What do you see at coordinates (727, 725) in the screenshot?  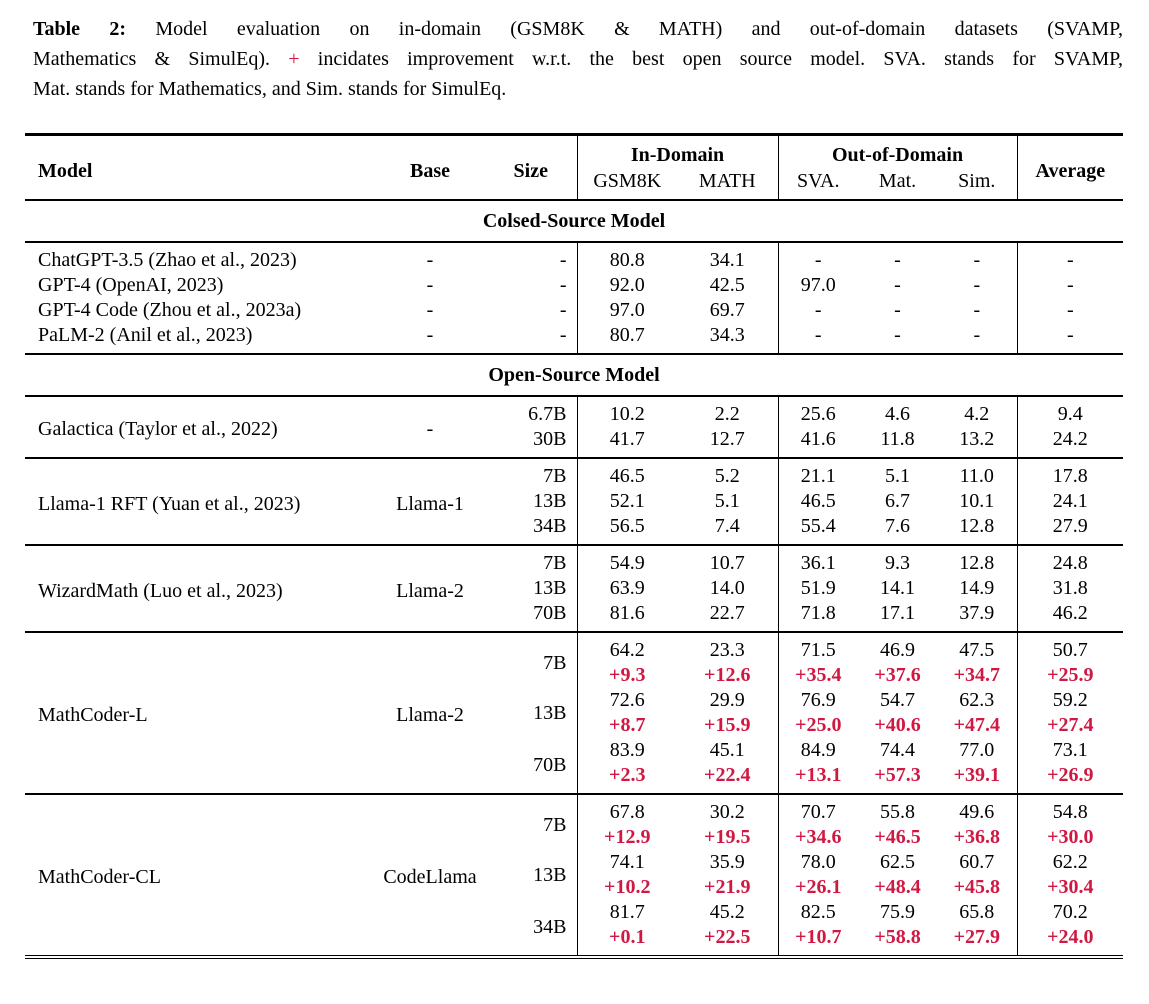 I see `delta-cell: +15.9` at bounding box center [727, 725].